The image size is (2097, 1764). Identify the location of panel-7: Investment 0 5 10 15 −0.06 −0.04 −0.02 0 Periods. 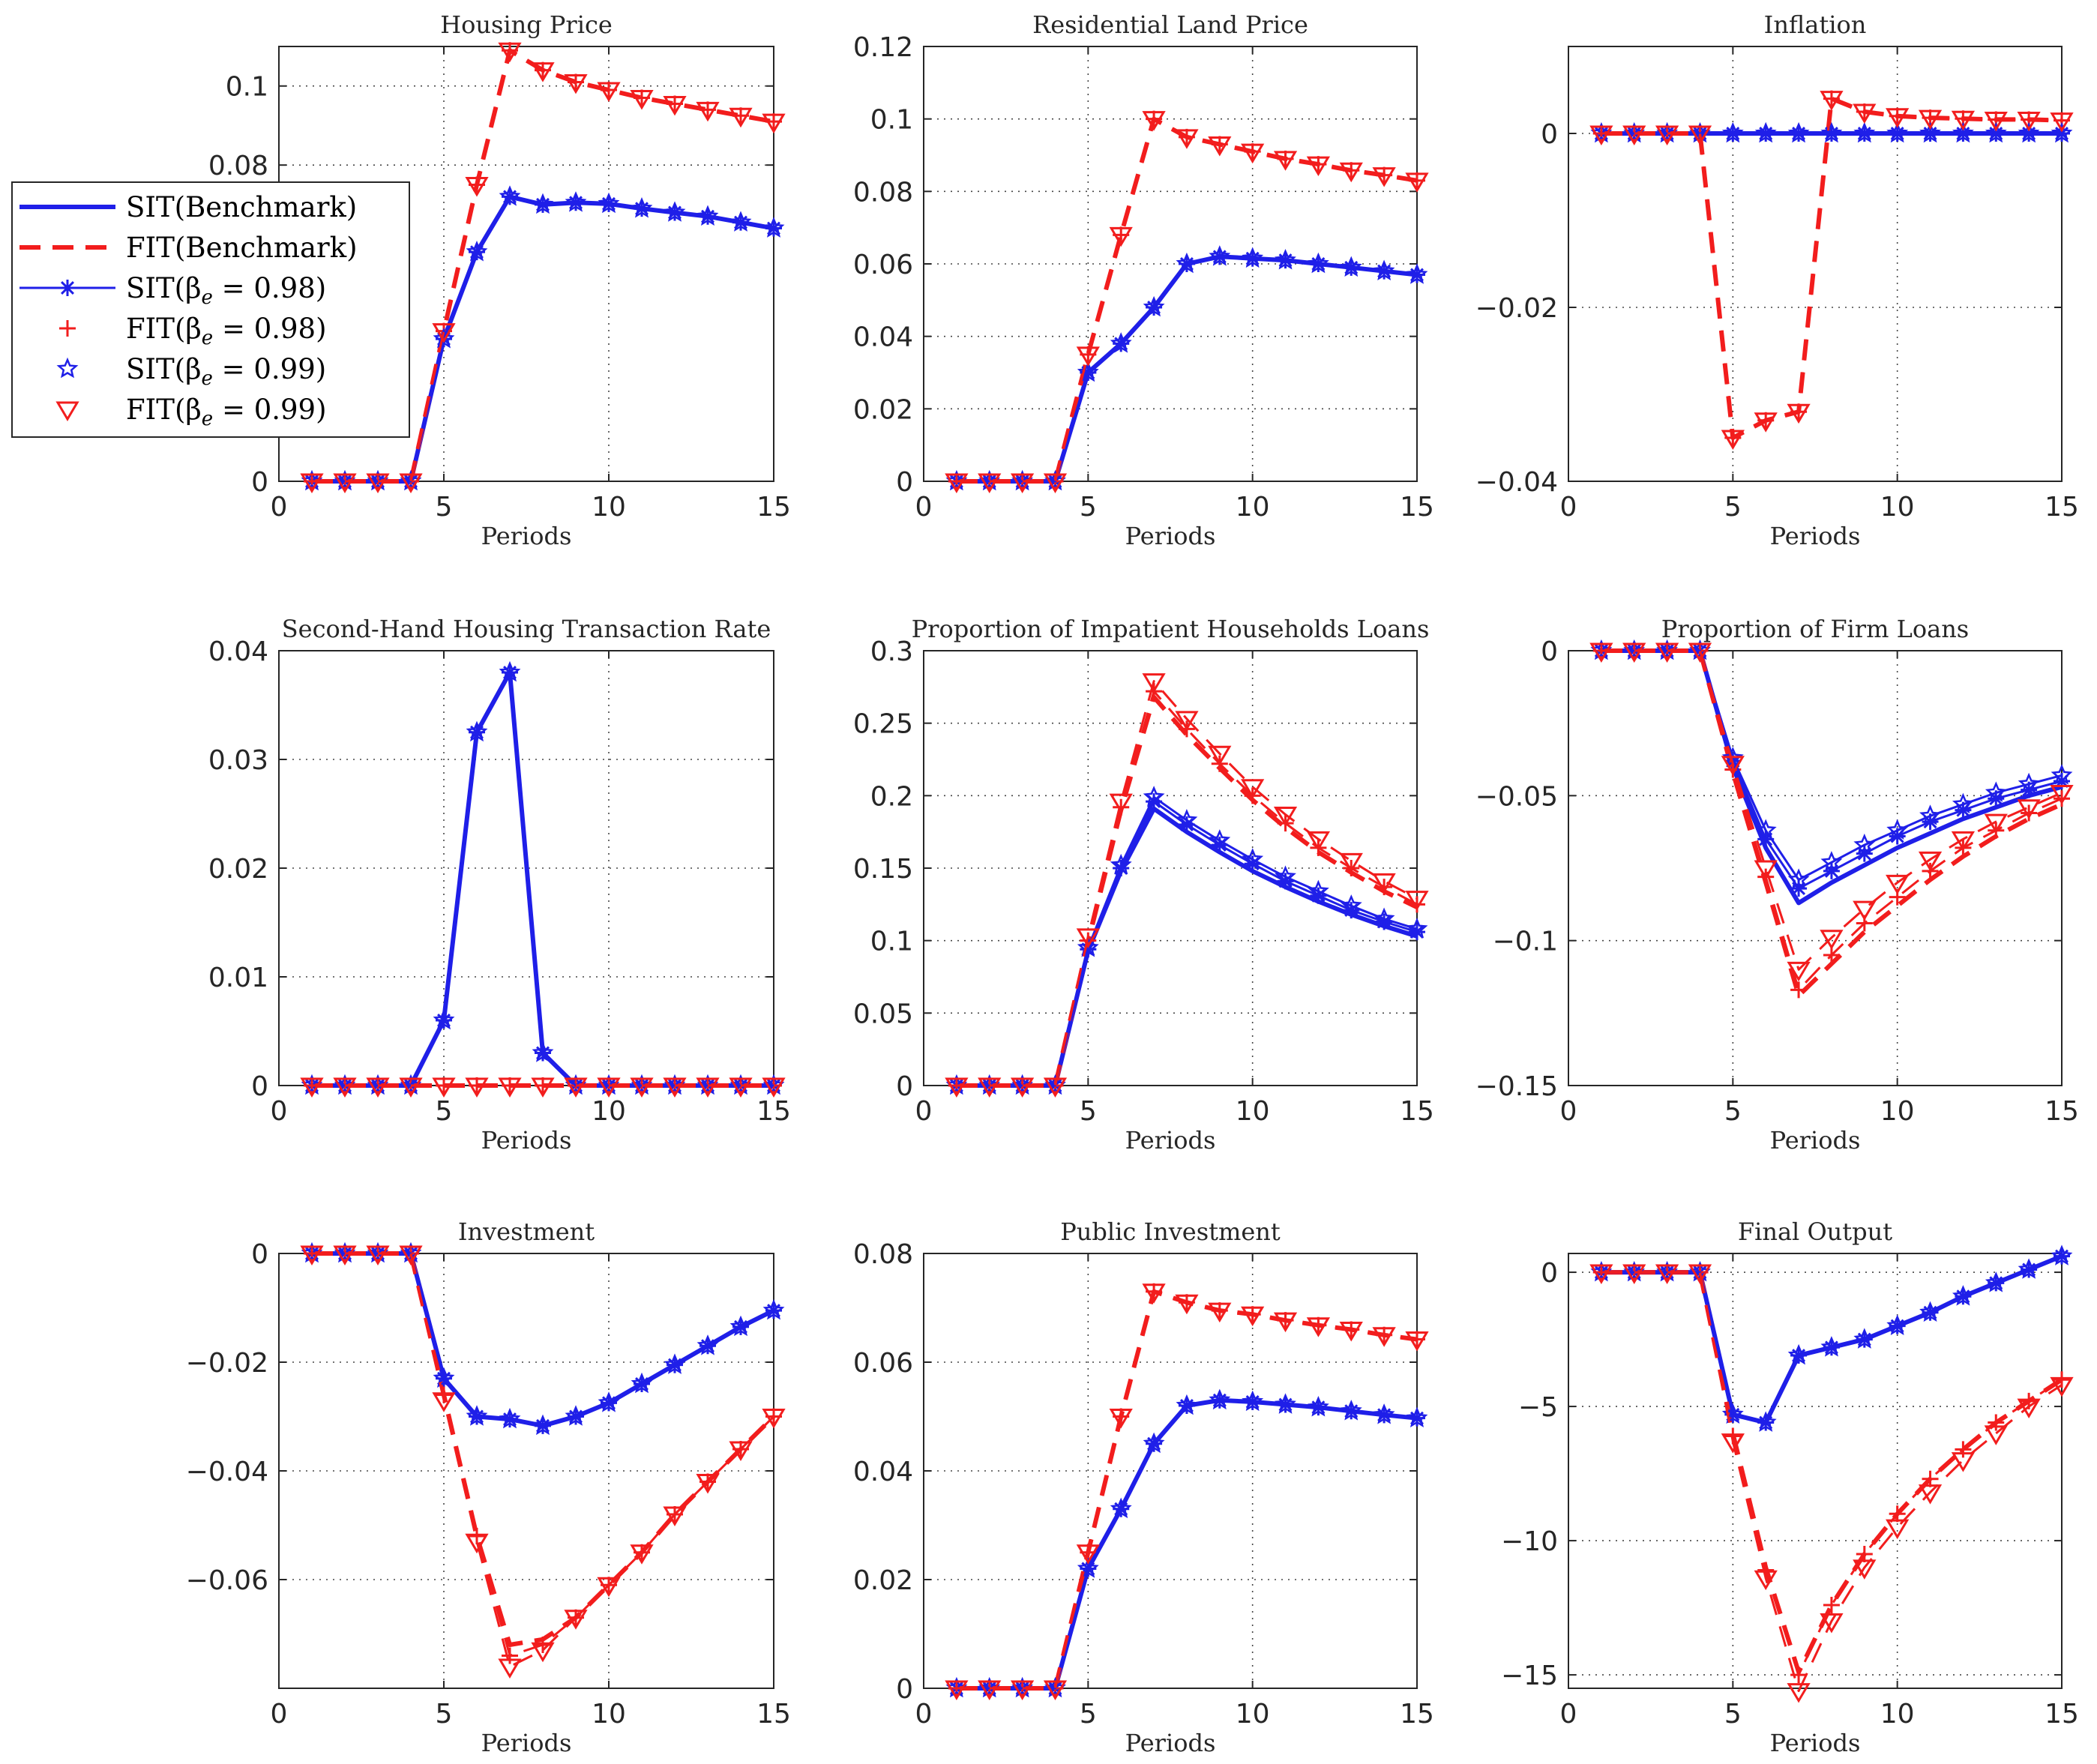
(488, 1487).